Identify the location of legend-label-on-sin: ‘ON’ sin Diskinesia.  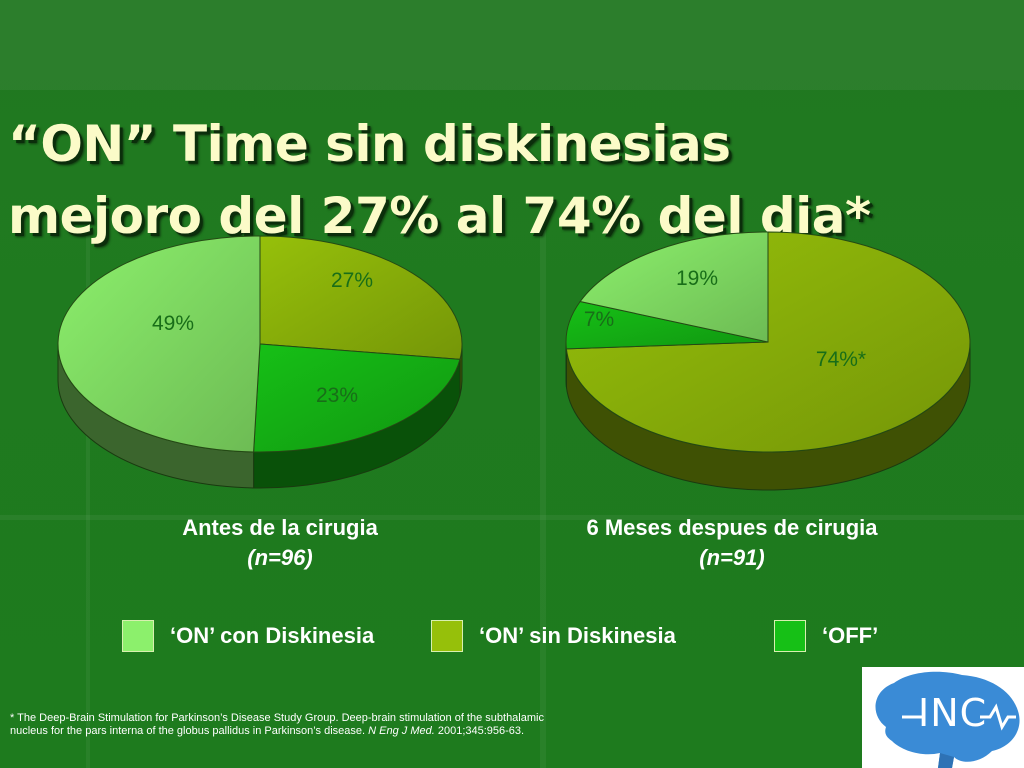
(577, 635).